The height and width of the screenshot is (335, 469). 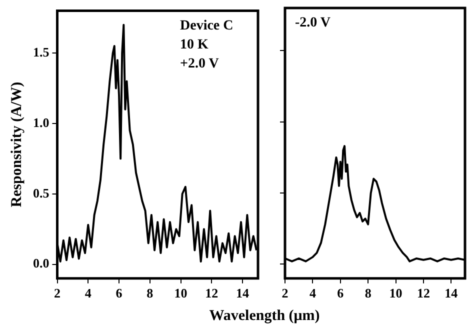 What do you see at coordinates (264, 316) in the screenshot?
I see `x-axis-title: Wavelength (μm)` at bounding box center [264, 316].